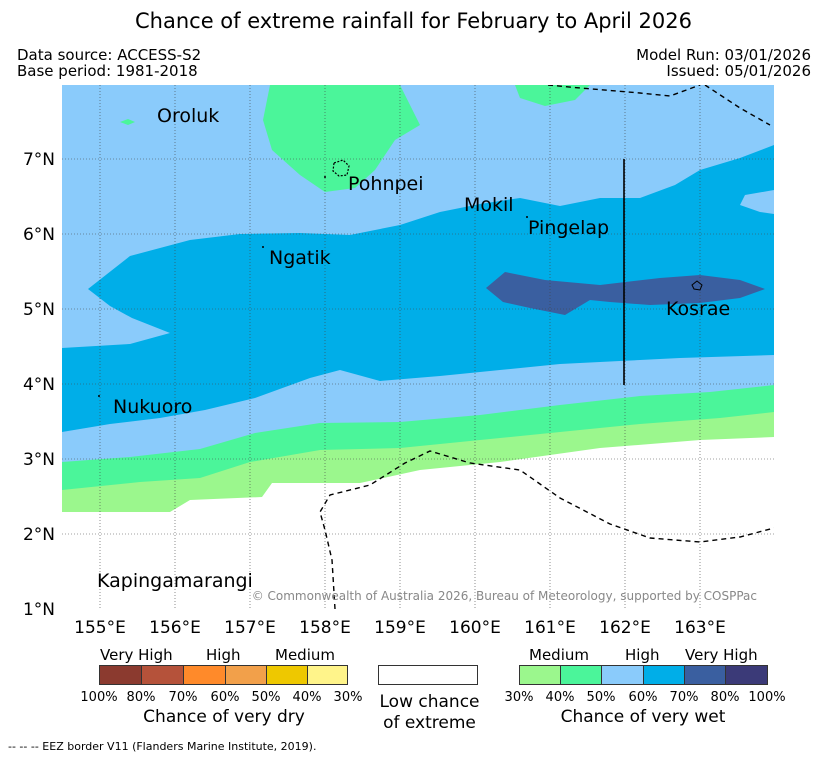  I want to click on base-period: Base period: 1981-2018, so click(107, 71).